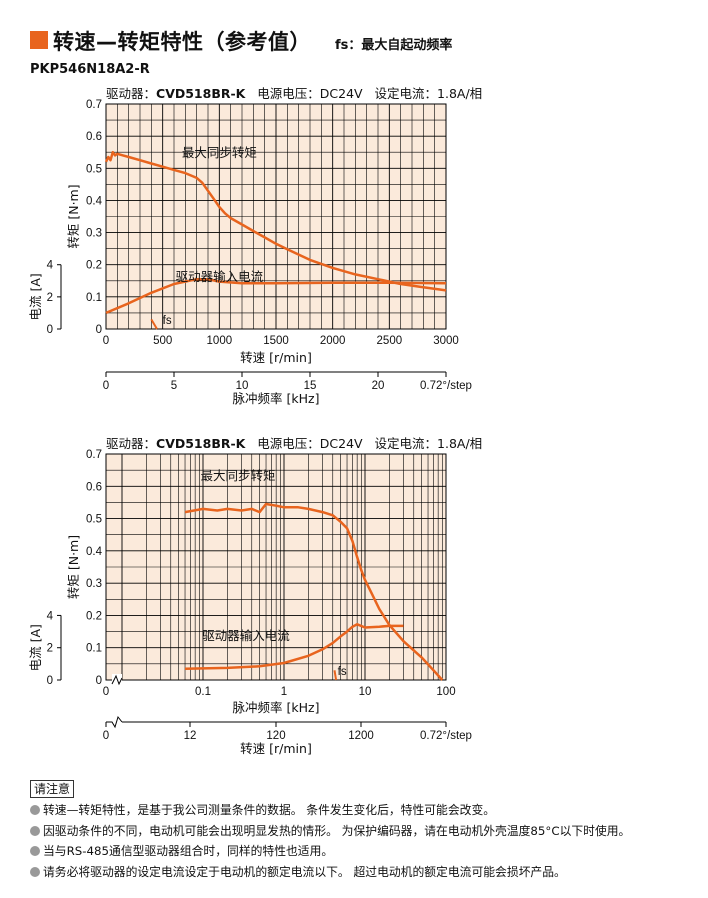 This screenshot has width=708, height=898. Describe the element at coordinates (445, 692) in the screenshot. I see `x-tick-label: 100` at that location.